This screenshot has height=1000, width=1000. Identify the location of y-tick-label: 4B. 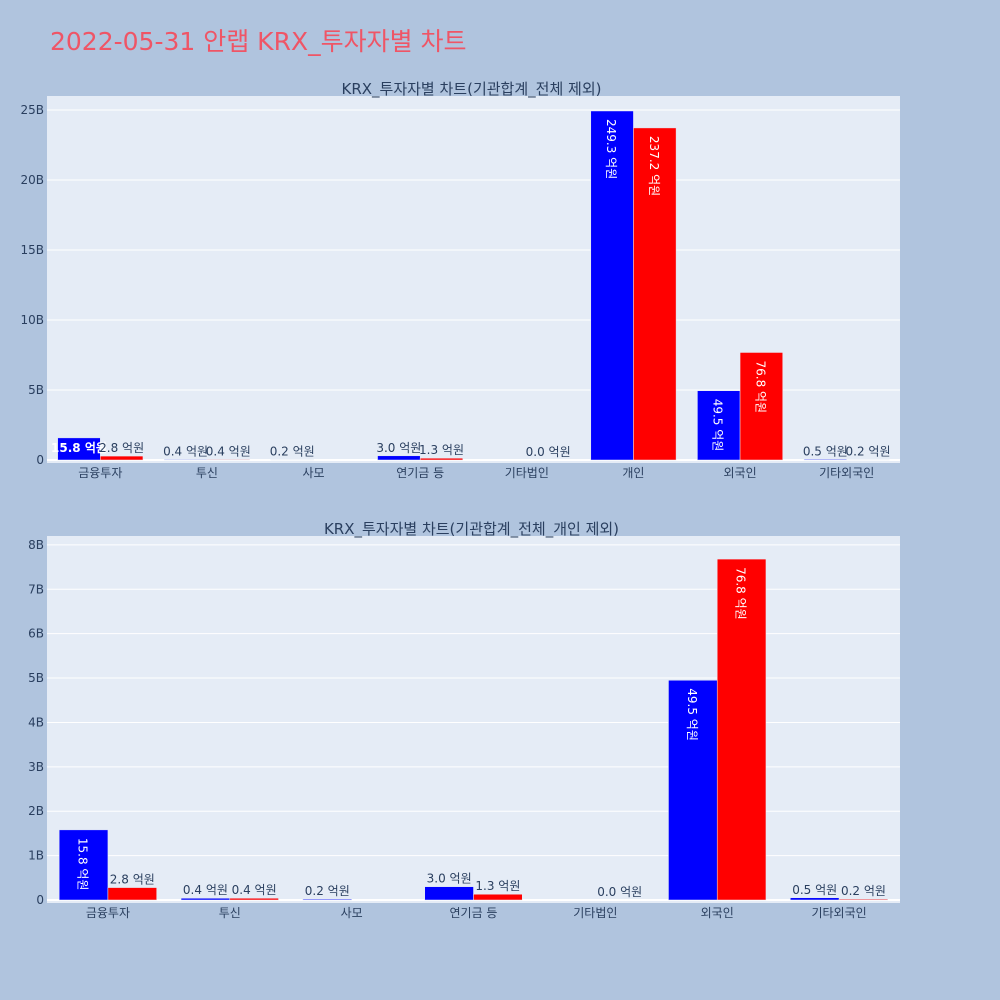
(36, 722).